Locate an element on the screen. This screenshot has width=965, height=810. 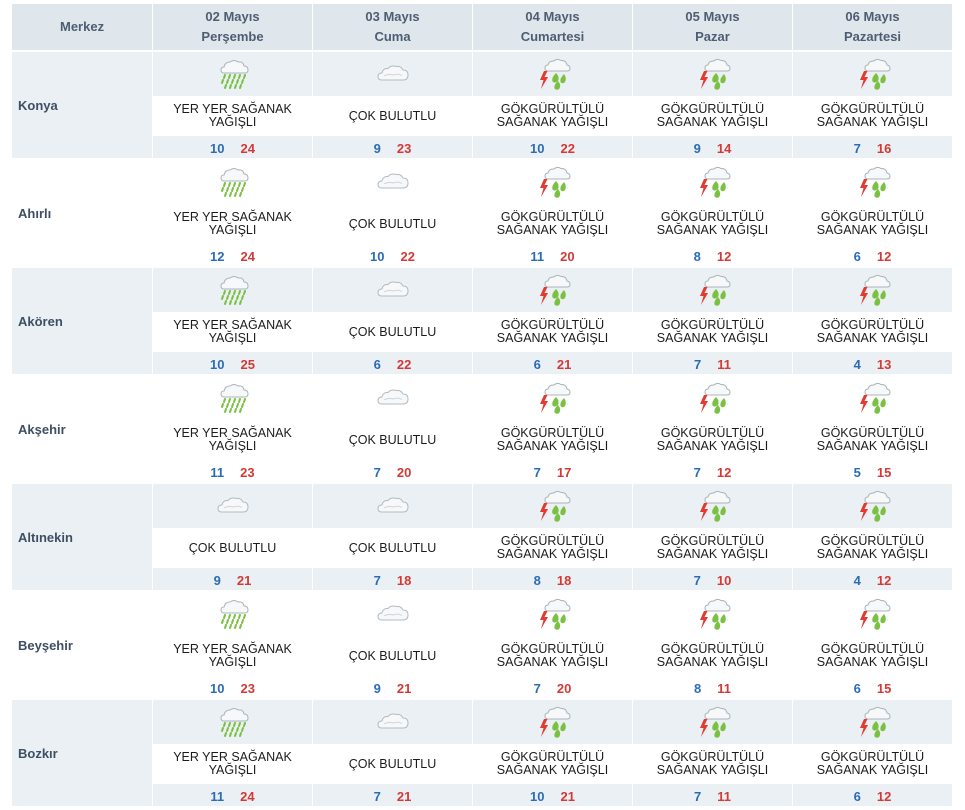
forecast-cell: GÖKGÜRÜLTÜLÜ SAĞANAK YAĞIŞLI 4 12 is located at coordinates (872, 538).